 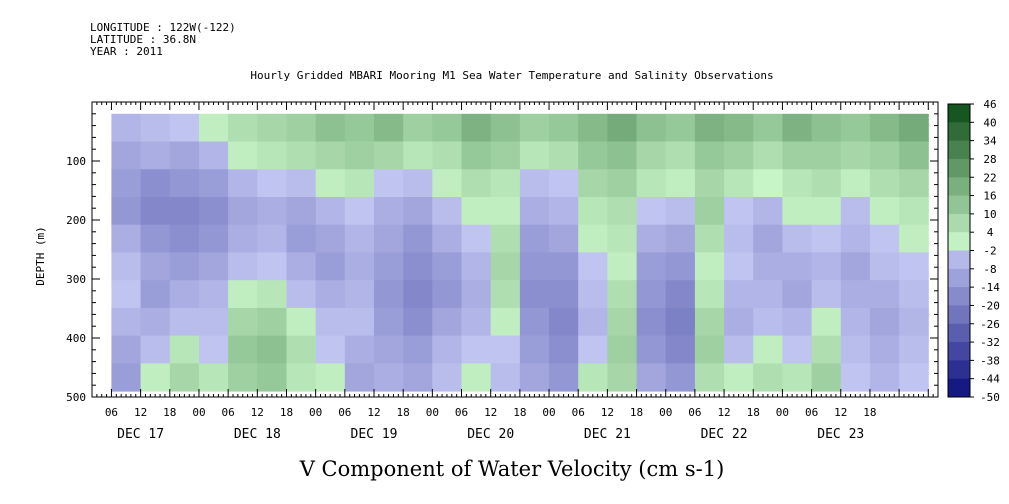 What do you see at coordinates (989, 196) in the screenshot?
I see `colorbar-tick-label: 16` at bounding box center [989, 196].